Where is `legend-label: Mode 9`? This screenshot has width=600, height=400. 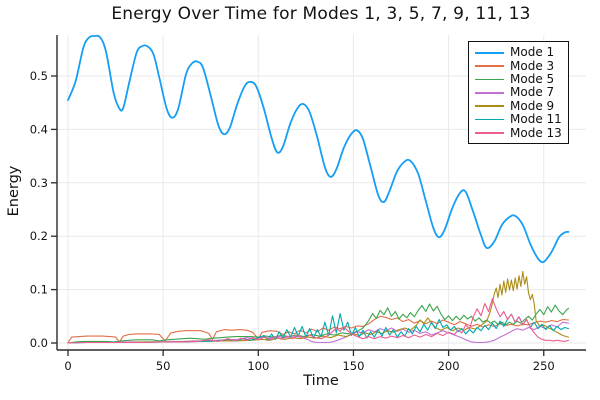
legend-label: Mode 9 is located at coordinates (532, 105).